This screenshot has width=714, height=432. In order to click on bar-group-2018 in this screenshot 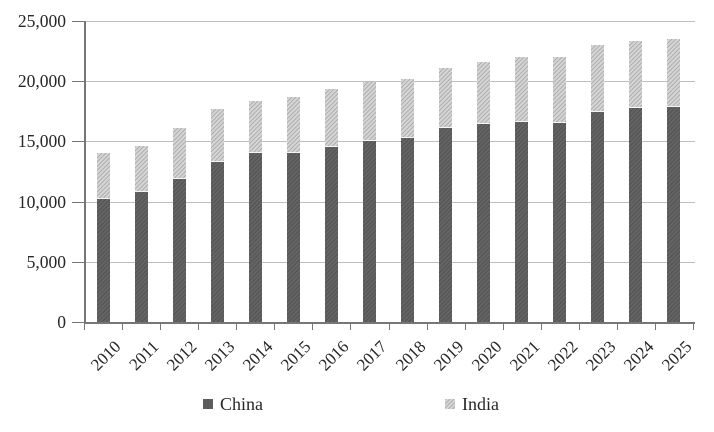, I will do `click(408, 200)`.